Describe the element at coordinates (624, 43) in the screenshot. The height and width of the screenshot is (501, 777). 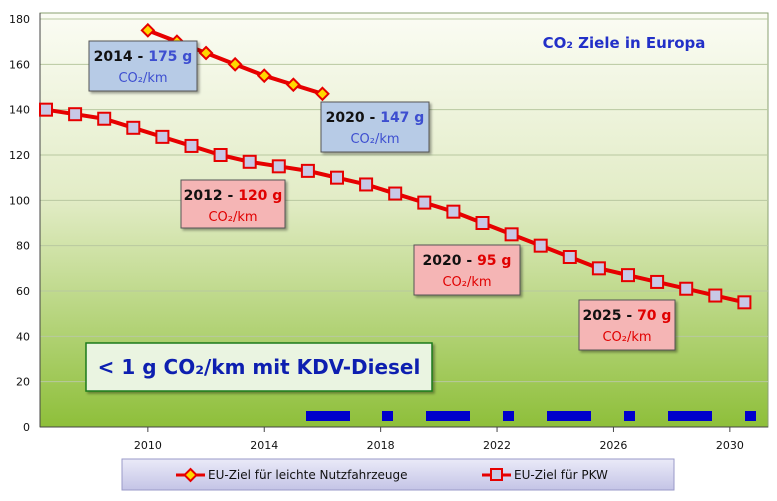
I see `chart-title: CO₂ Ziele in Europa` at that location.